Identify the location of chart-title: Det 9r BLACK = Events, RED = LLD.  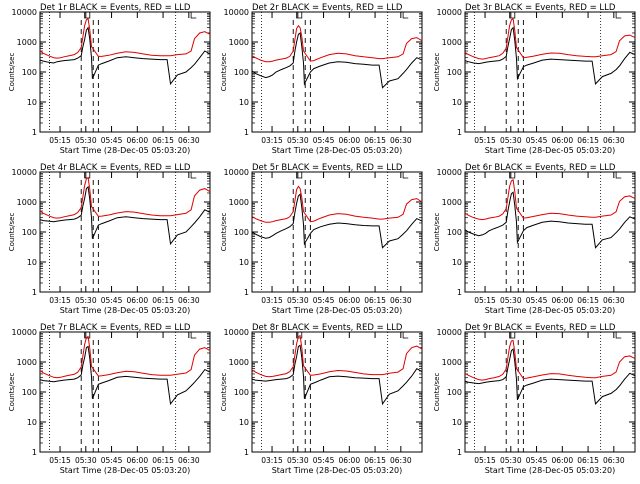
(540, 328).